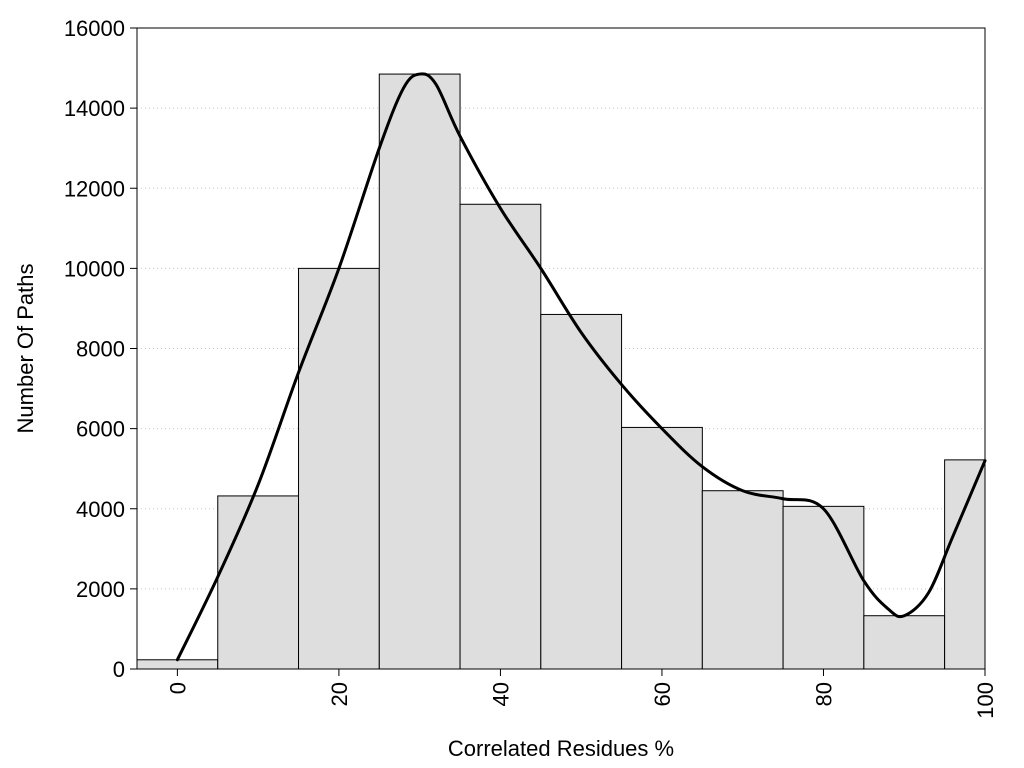 The image size is (1024, 768). I want to click on y-axis-ticks: 0 2000 4000 6000 8000 10000 12000 14000 16000, so click(100, 349).